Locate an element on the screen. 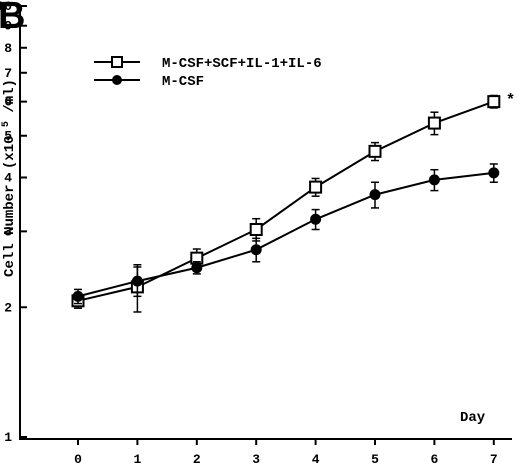  y-axis-label: Cell Number (x10 5 /ml) is located at coordinates (9, 178).